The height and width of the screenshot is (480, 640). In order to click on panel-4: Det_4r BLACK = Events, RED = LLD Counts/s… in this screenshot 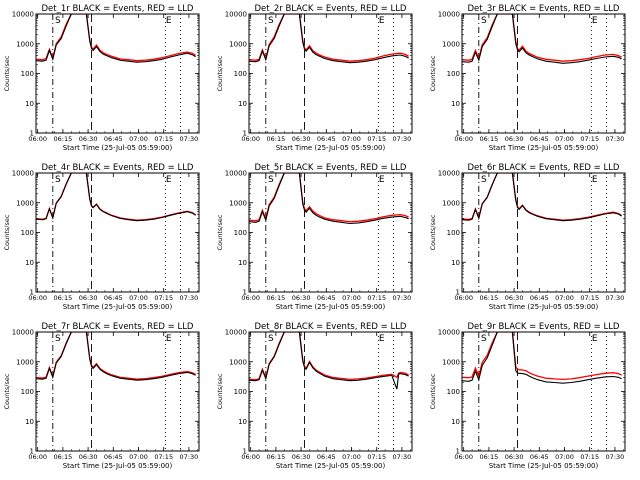, I will do `click(101, 237)`.